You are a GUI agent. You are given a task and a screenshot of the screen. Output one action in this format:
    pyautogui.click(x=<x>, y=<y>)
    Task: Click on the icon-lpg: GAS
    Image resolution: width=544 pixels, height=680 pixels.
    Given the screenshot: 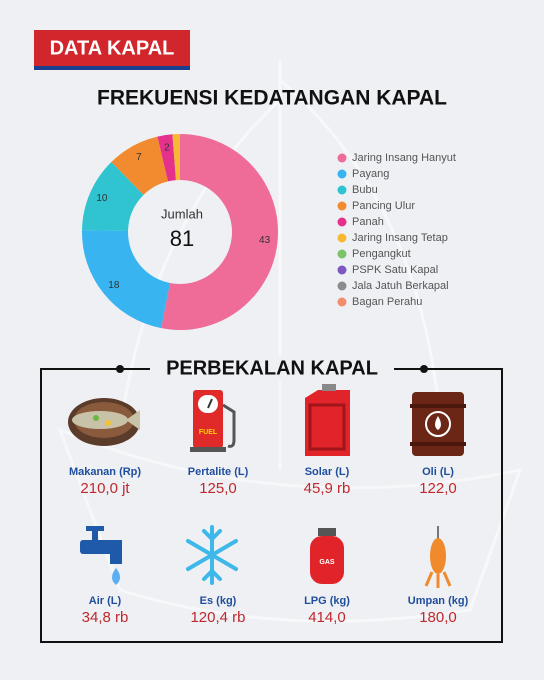 What is the action you would take?
    pyautogui.click(x=327, y=556)
    